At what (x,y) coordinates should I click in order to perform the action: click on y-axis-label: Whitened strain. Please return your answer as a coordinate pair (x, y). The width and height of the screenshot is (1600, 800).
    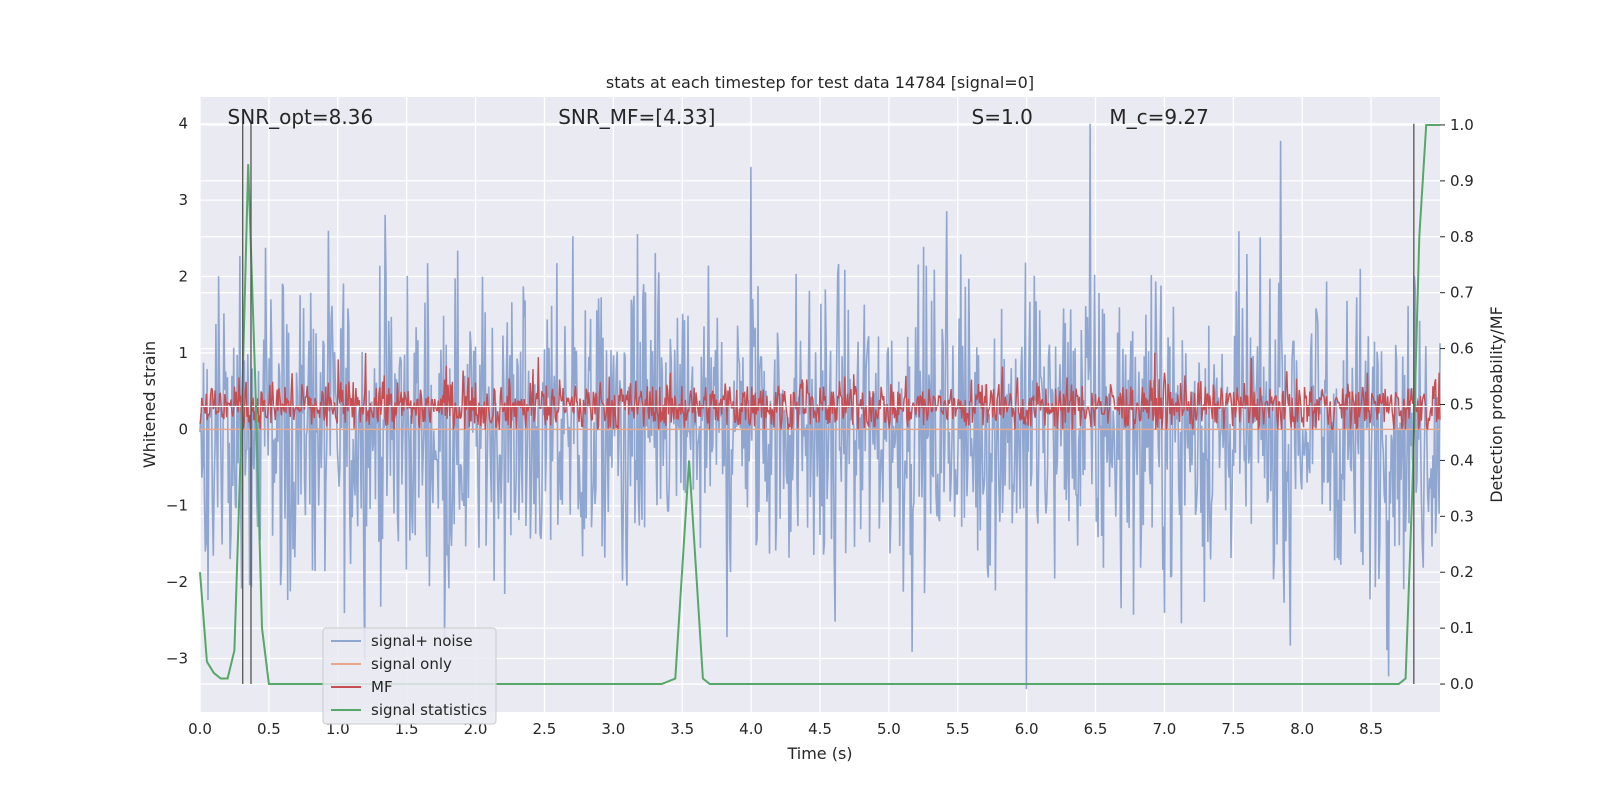
    Looking at the image, I should click on (149, 404).